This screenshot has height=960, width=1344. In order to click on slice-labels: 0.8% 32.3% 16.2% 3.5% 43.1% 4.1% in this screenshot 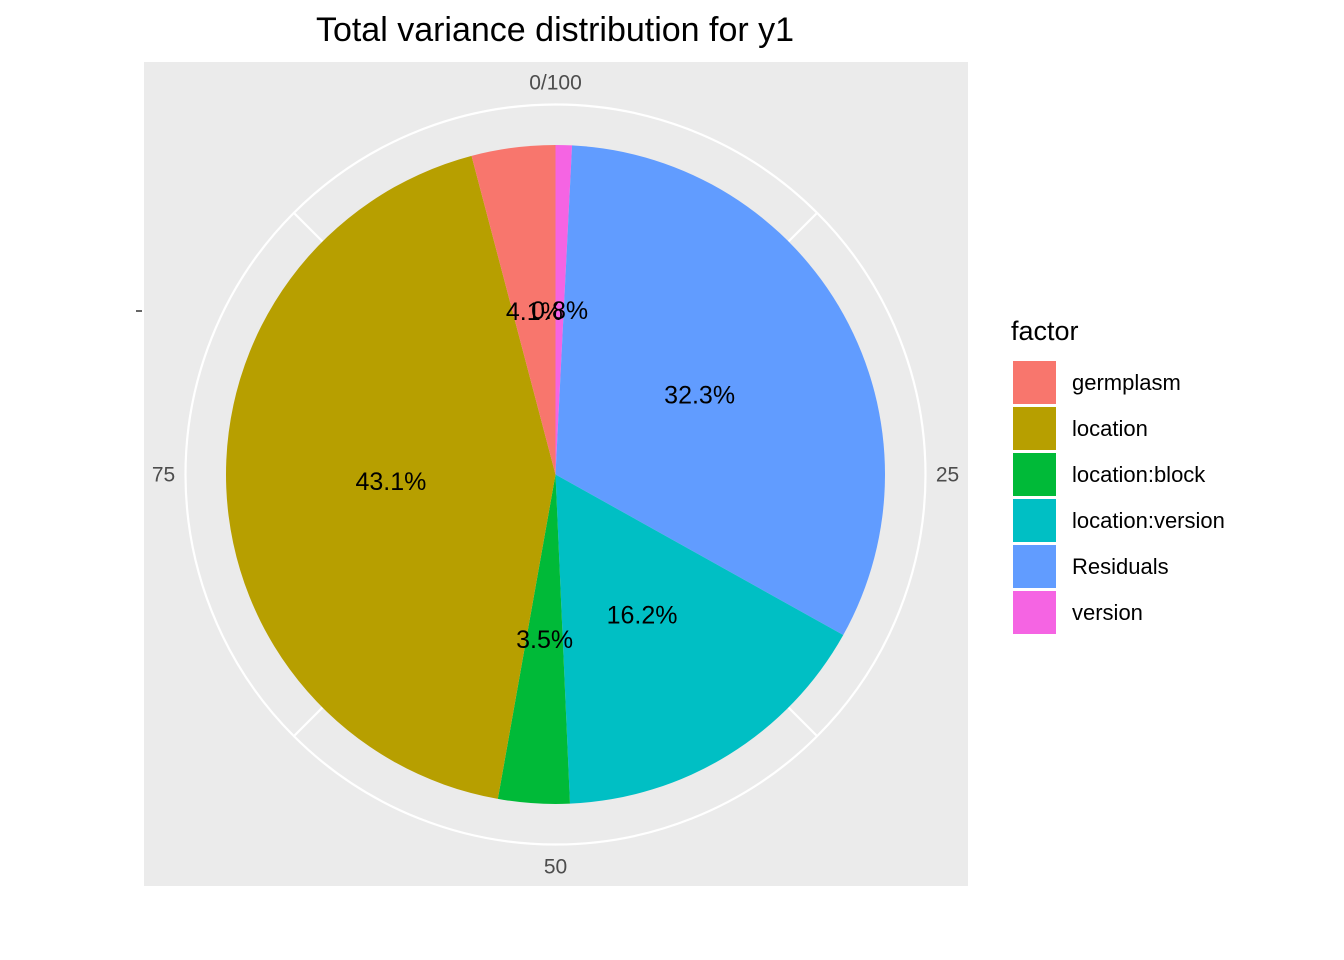, I will do `click(545, 475)`.